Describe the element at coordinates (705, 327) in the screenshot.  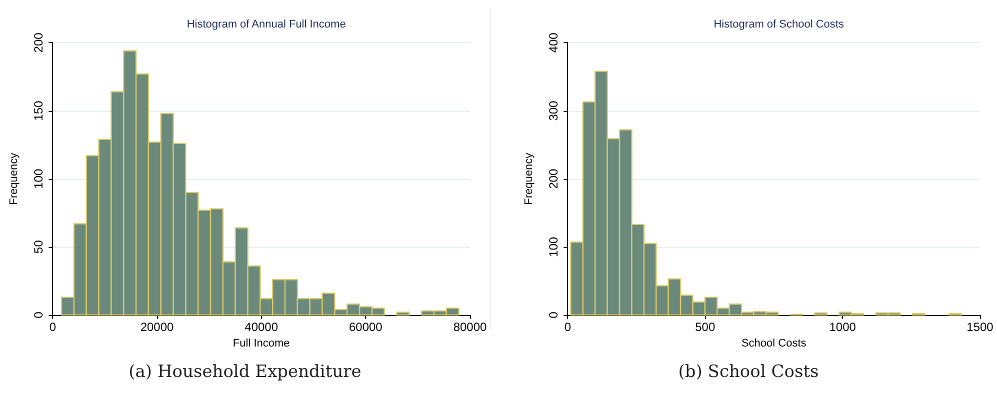
I see `x-tick-label: 500` at that location.